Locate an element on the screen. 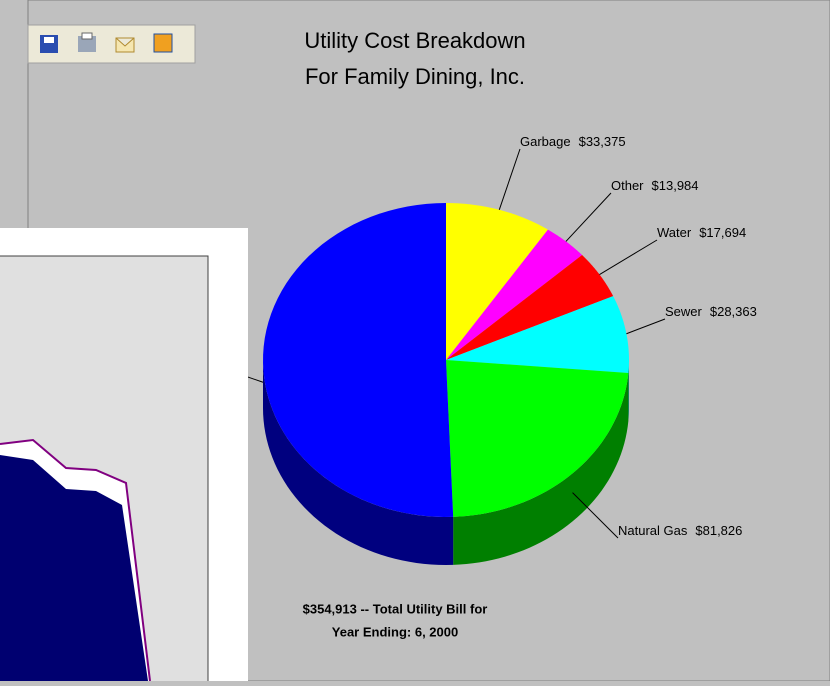 The width and height of the screenshot is (830, 686). print-paper is located at coordinates (87, 36).